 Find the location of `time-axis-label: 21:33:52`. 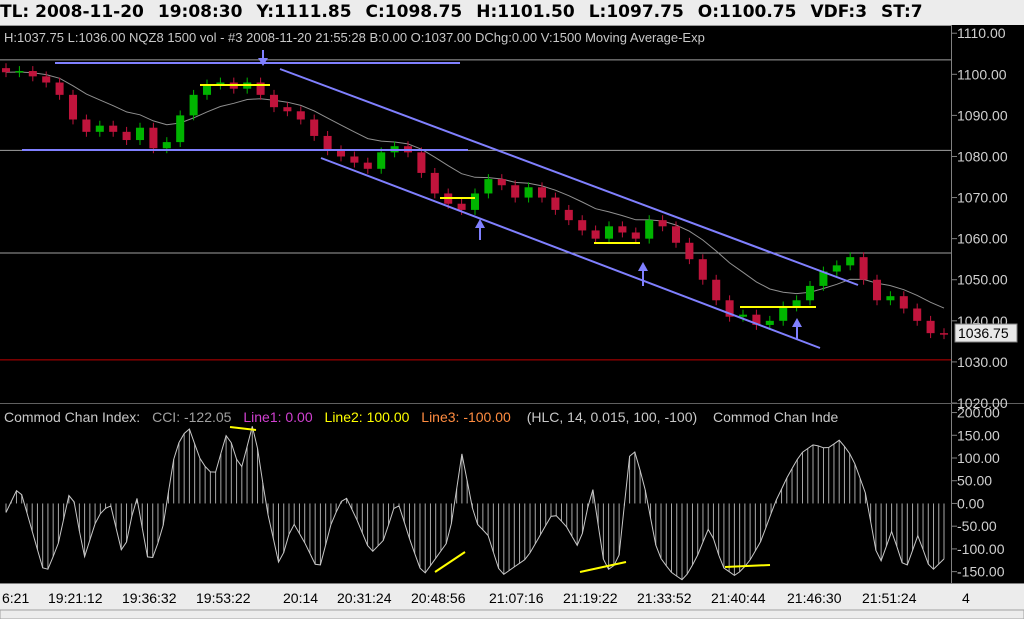

time-axis-label: 21:33:52 is located at coordinates (664, 598).